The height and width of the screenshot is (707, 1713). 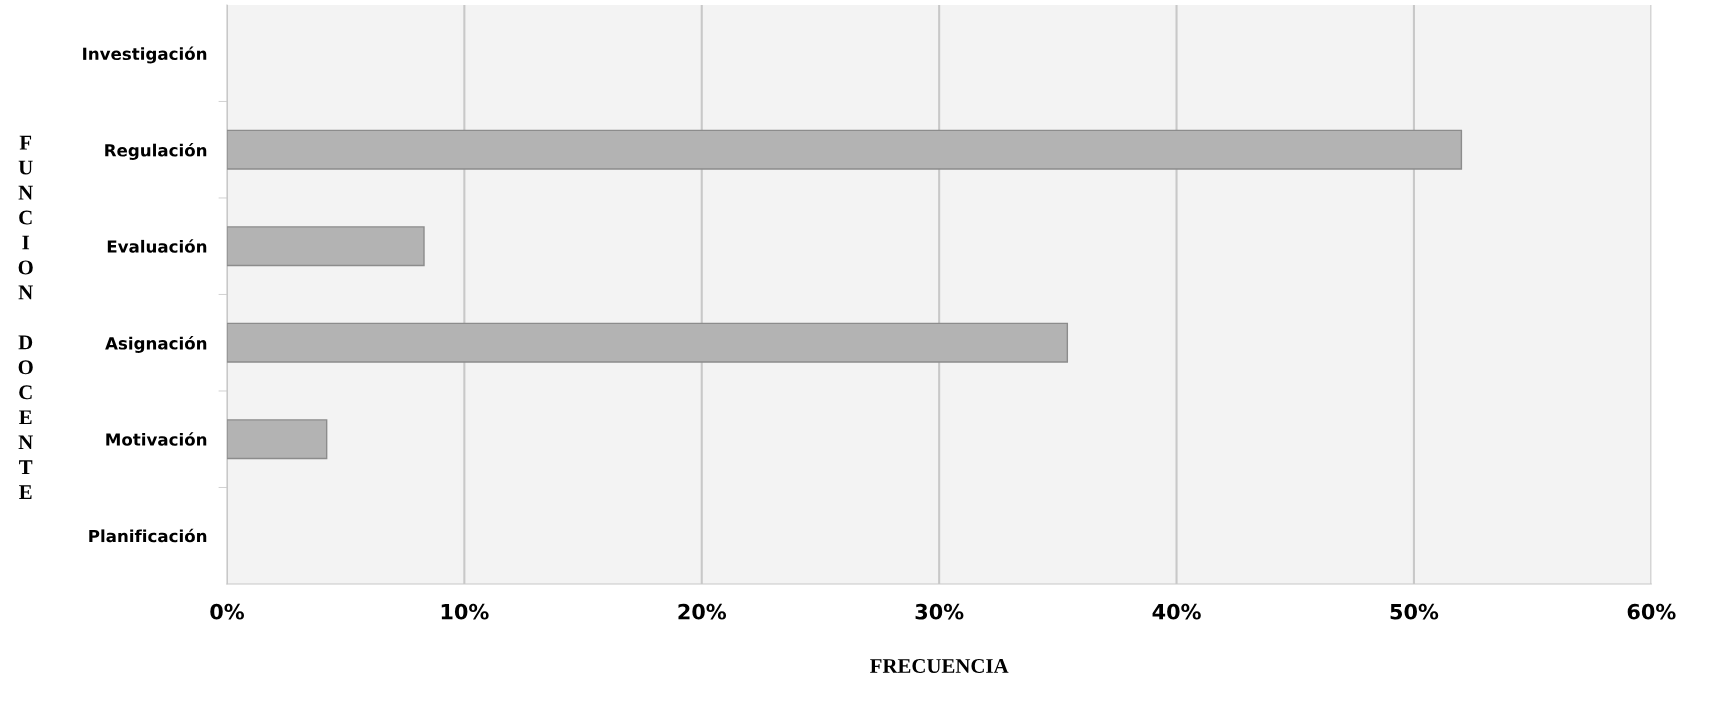 What do you see at coordinates (148, 535) in the screenshot?
I see `y-tick-label: Planificación` at bounding box center [148, 535].